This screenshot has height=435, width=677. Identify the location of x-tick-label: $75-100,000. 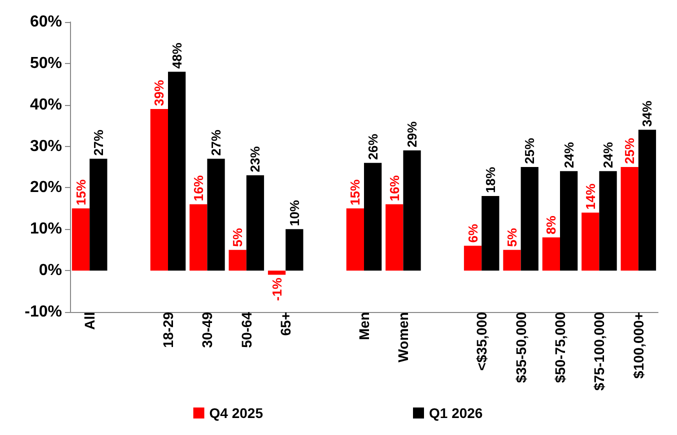
(599, 351).